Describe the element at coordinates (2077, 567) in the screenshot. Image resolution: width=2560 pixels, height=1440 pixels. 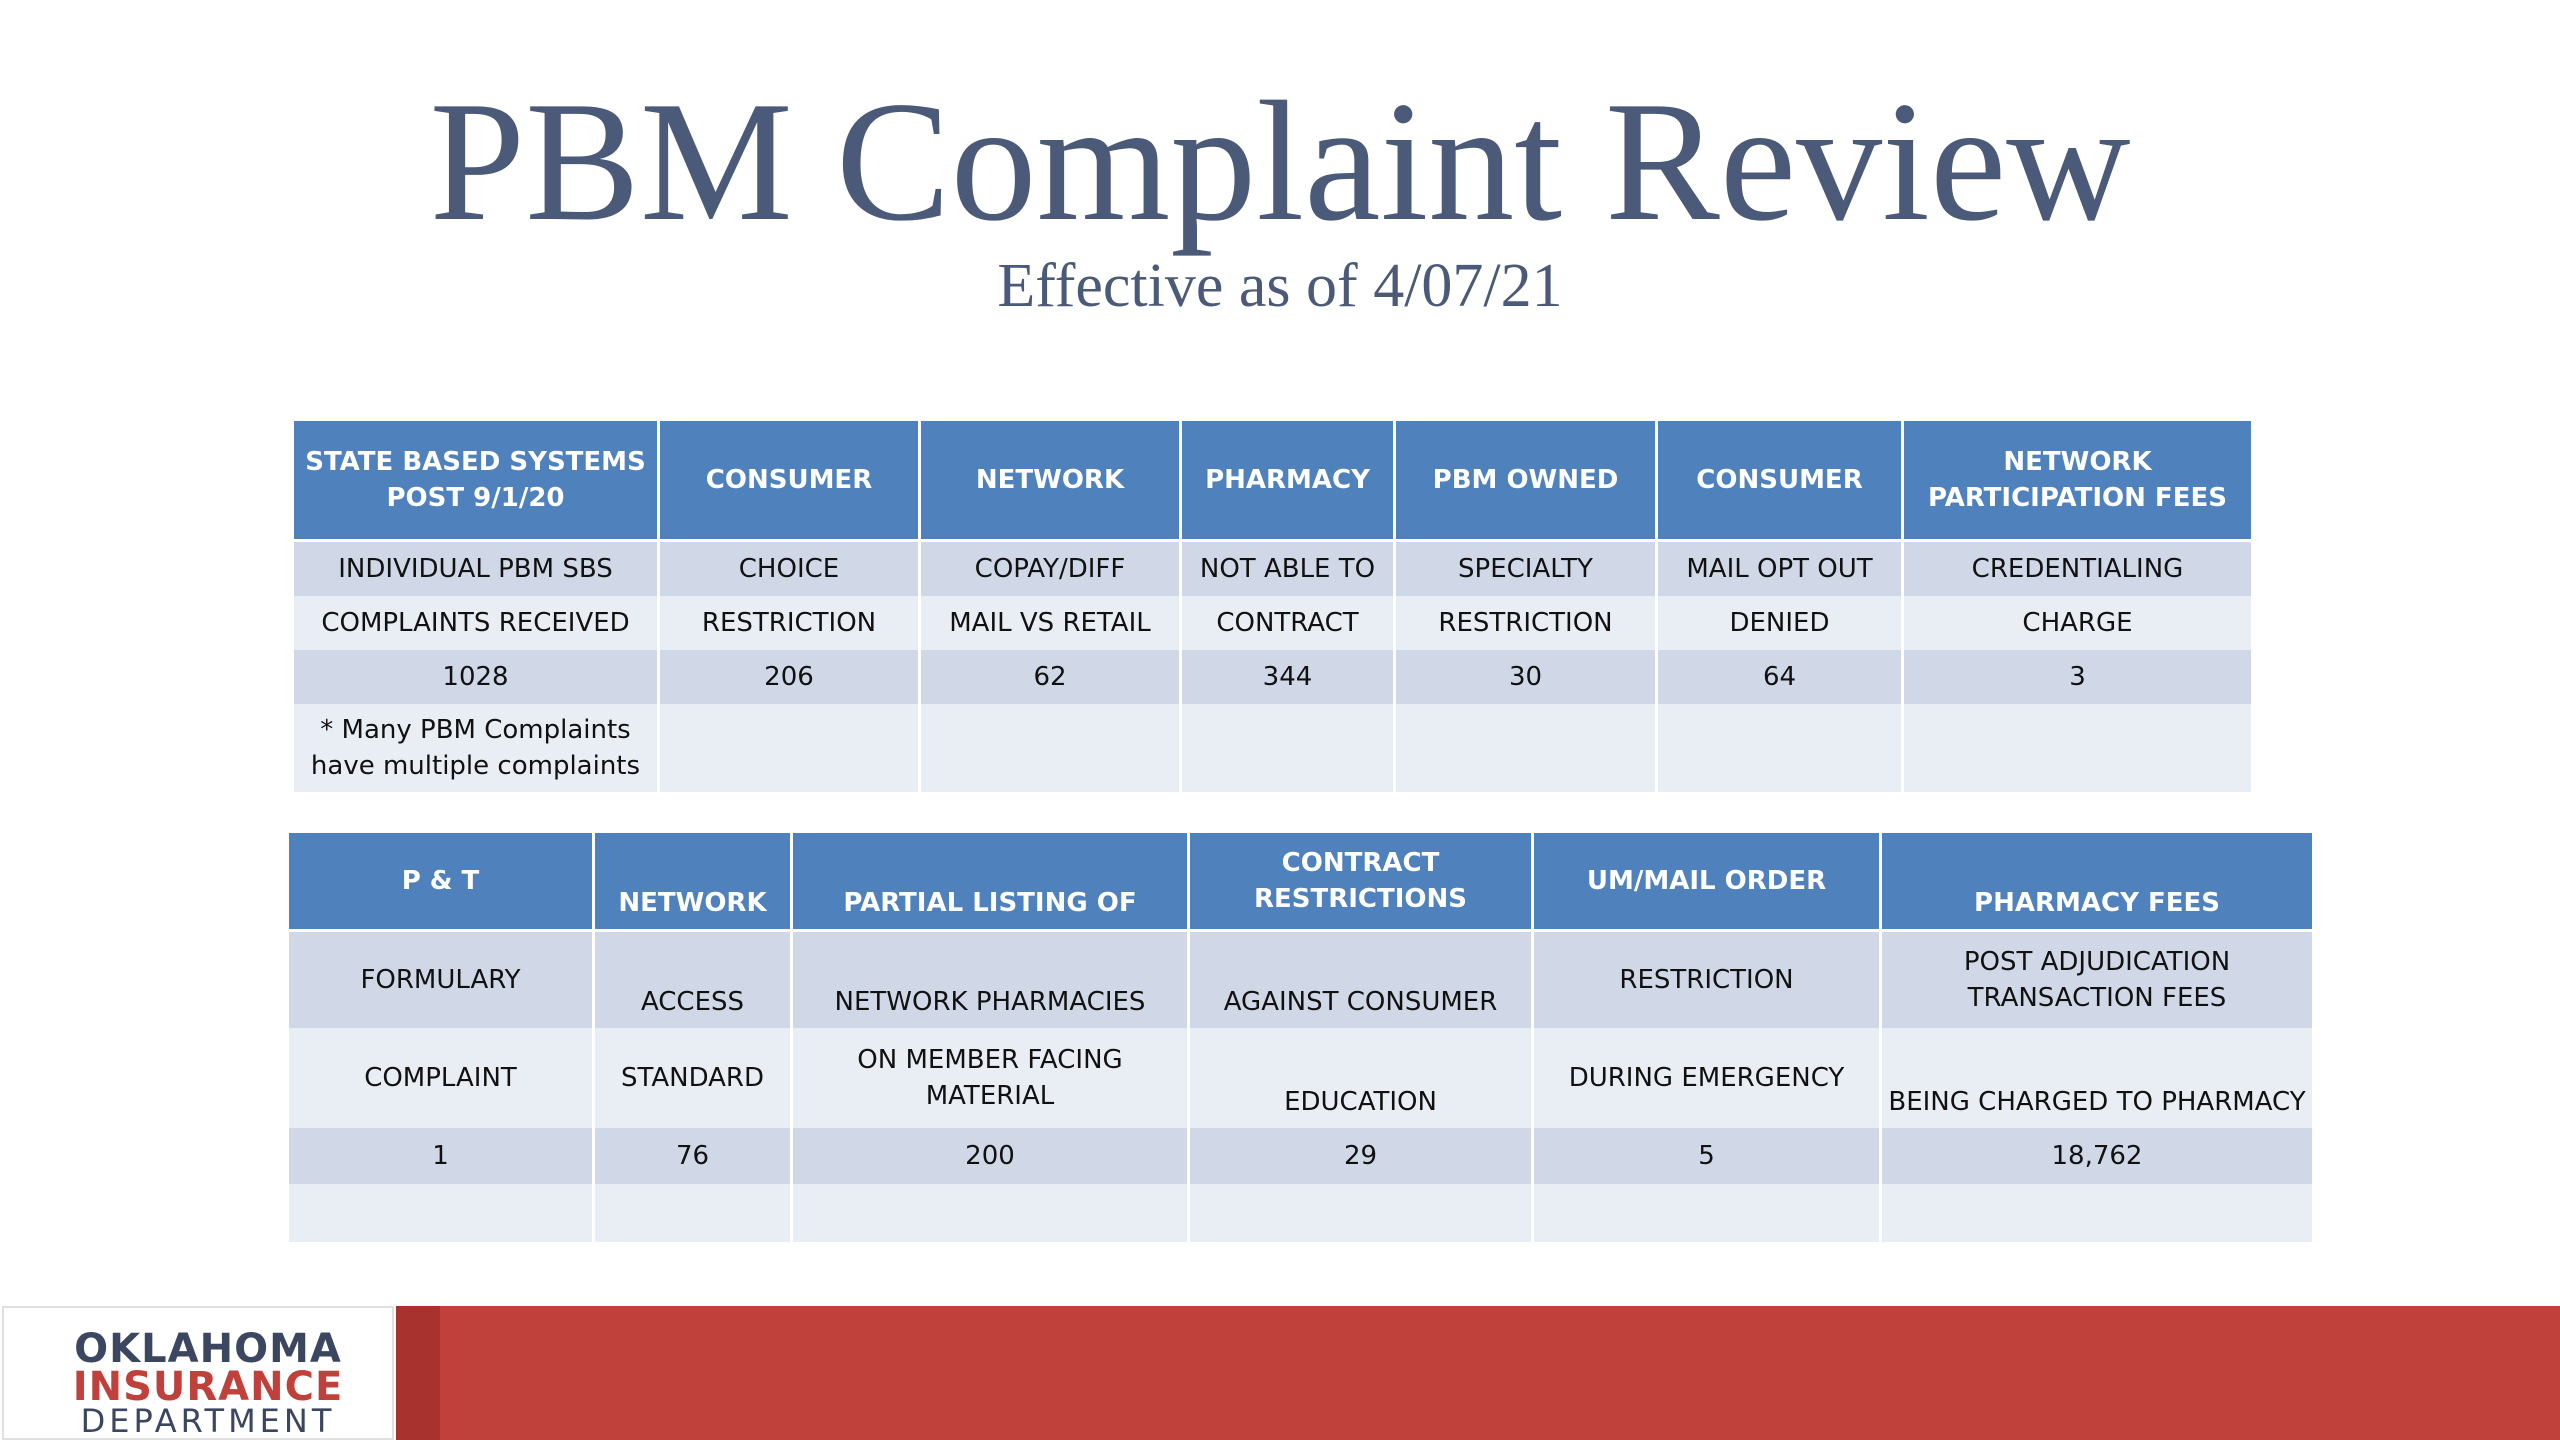
I see `table-cell: CREDENTIALING` at that location.